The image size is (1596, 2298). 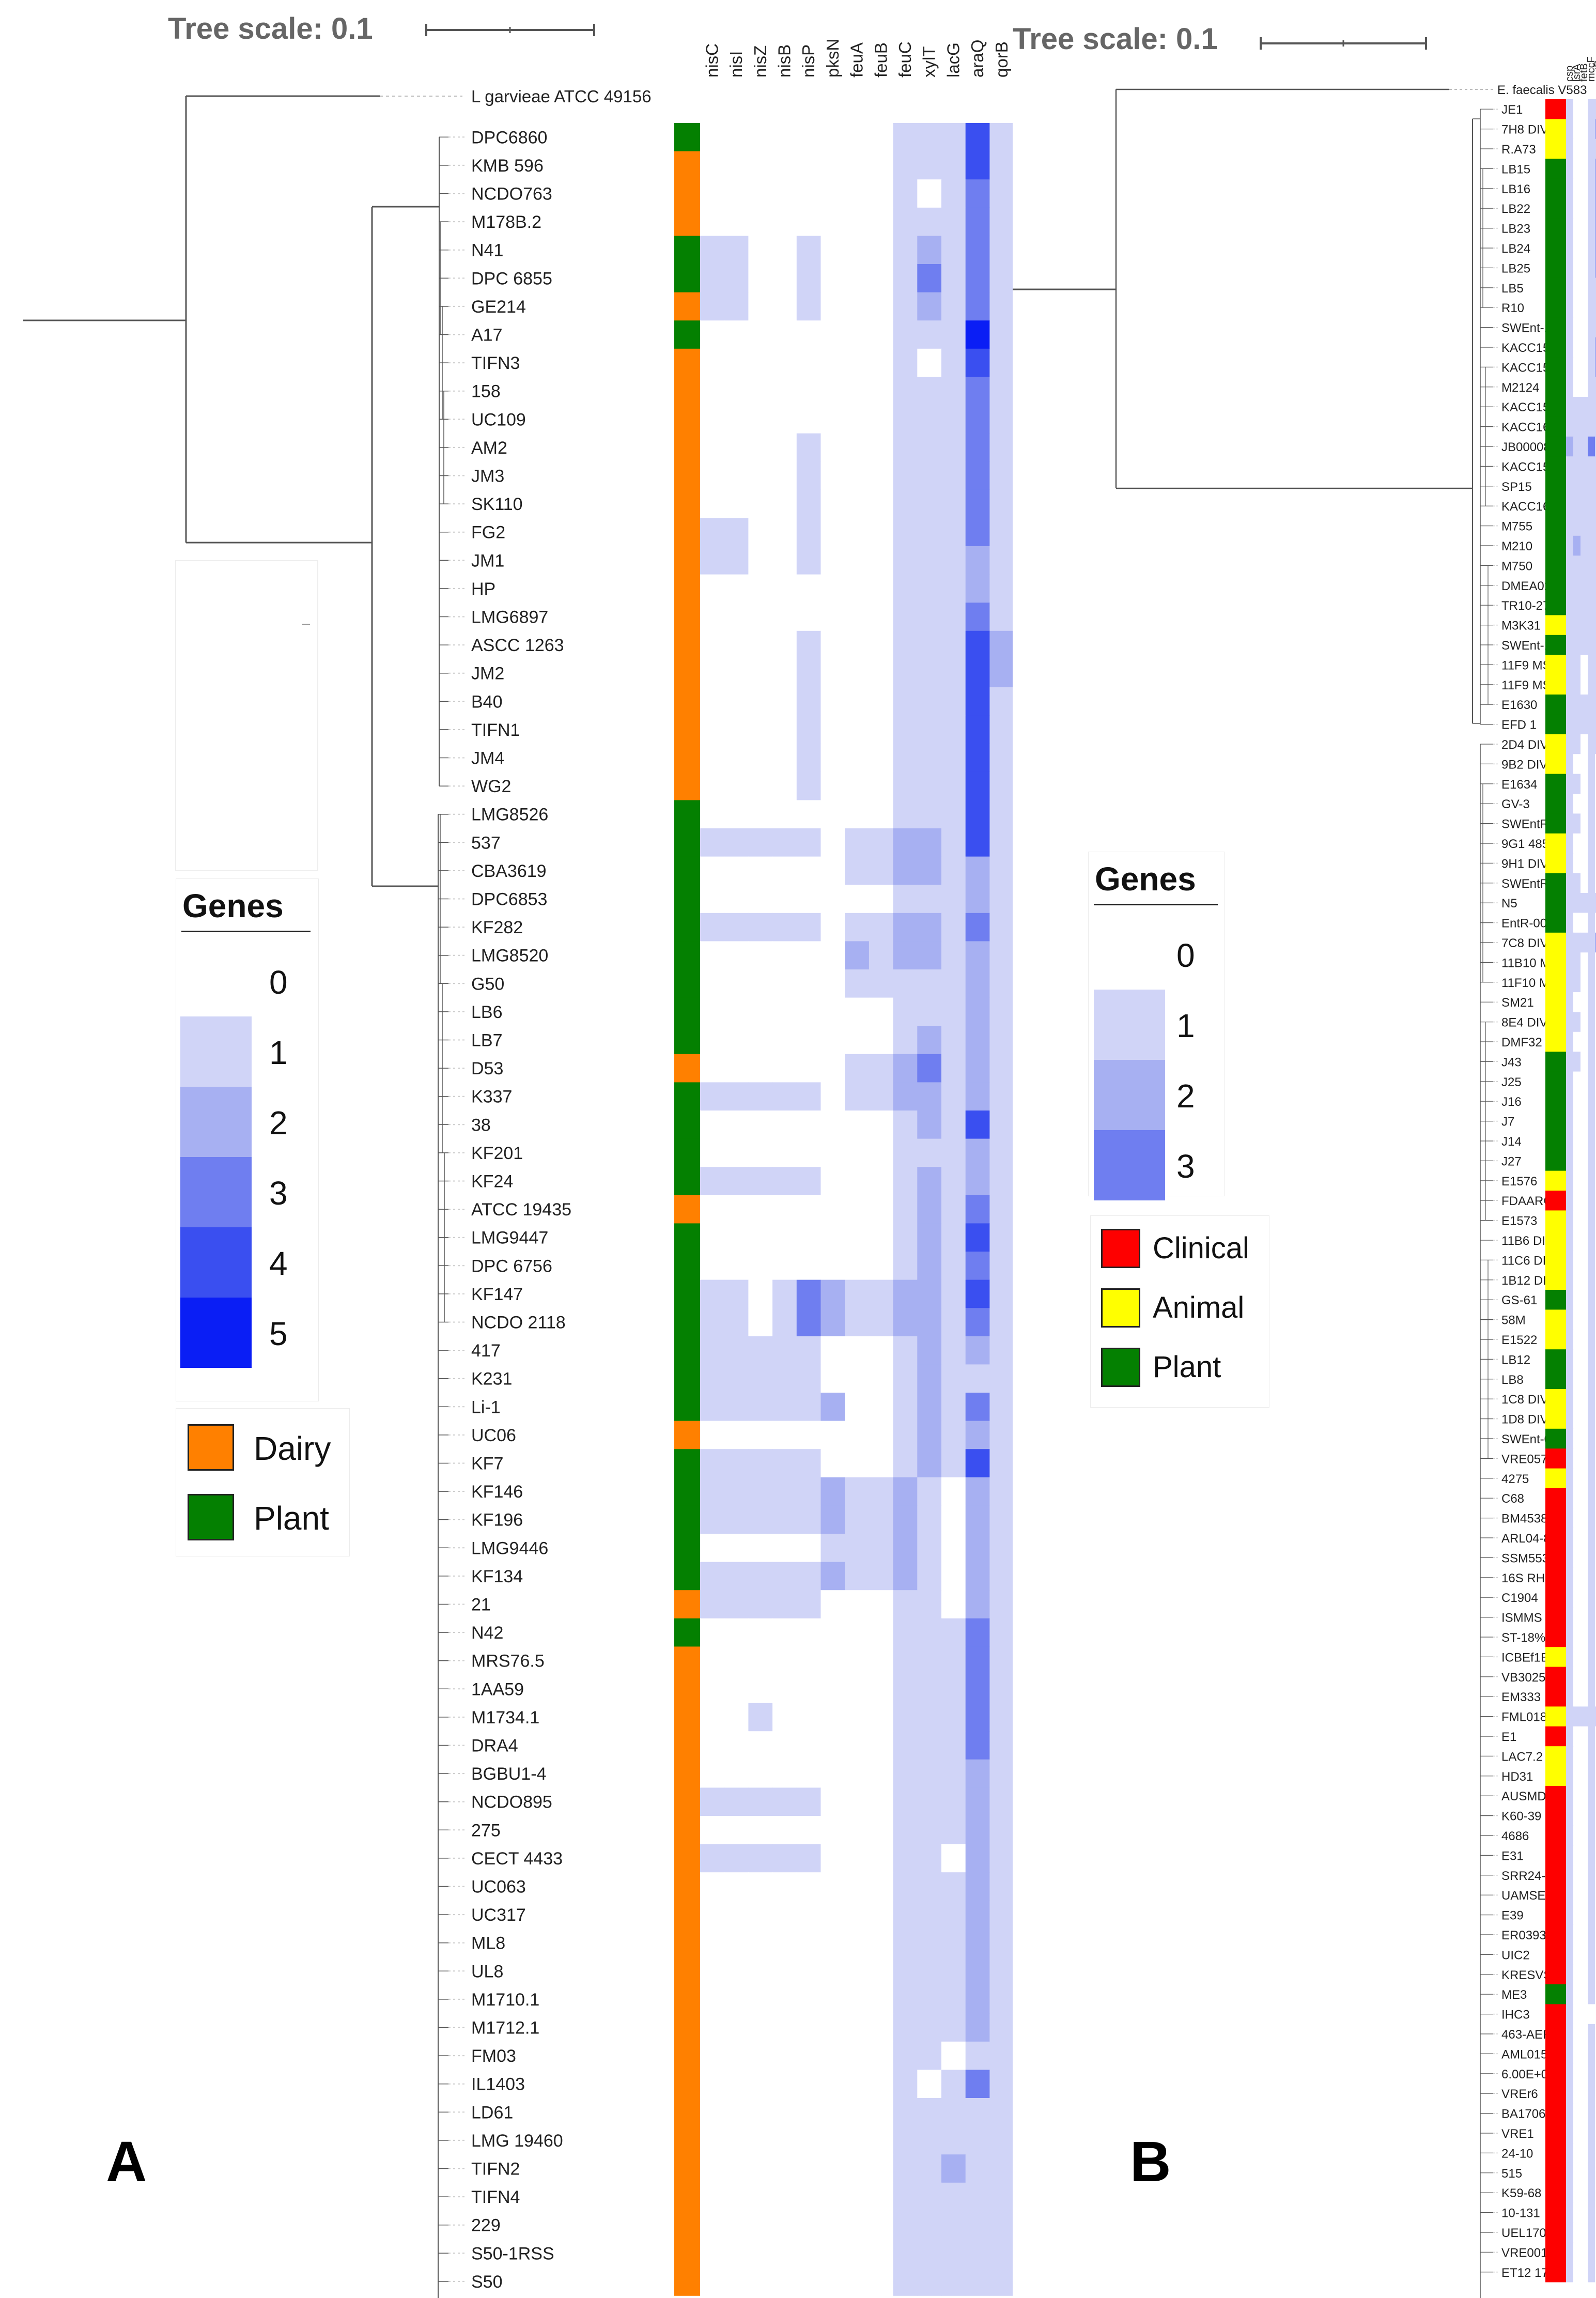 What do you see at coordinates (784, 61) in the screenshot?
I see `gene-header: nisB` at bounding box center [784, 61].